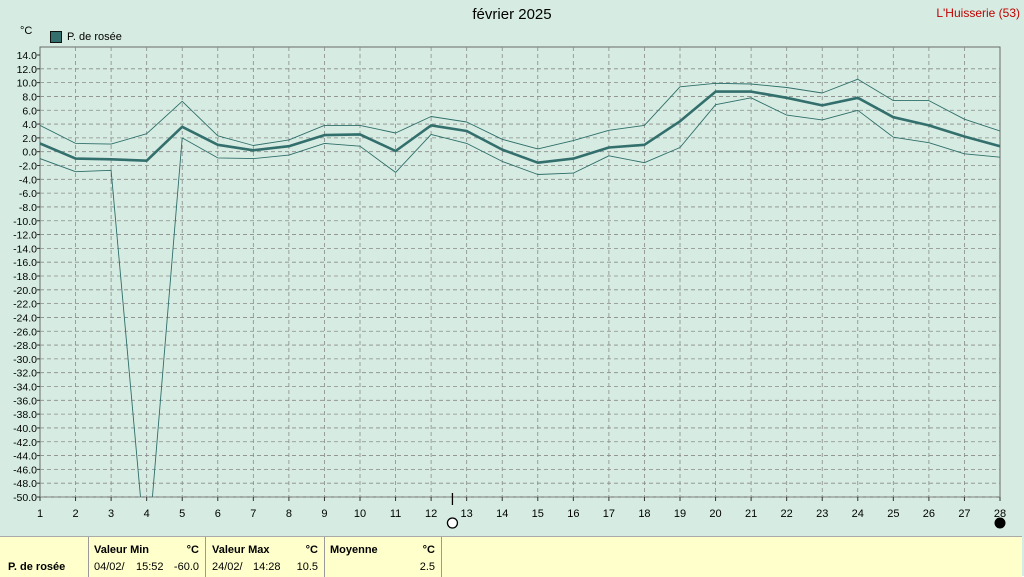 The image size is (1024, 577). What do you see at coordinates (25, 291) in the screenshot?
I see `y-tick-label: -20.0` at bounding box center [25, 291].